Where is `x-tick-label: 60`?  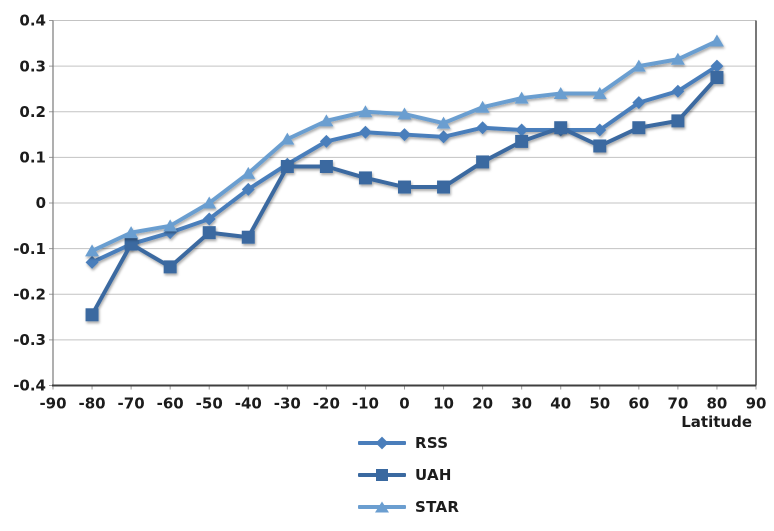
x-tick-label: 60 is located at coordinates (638, 404).